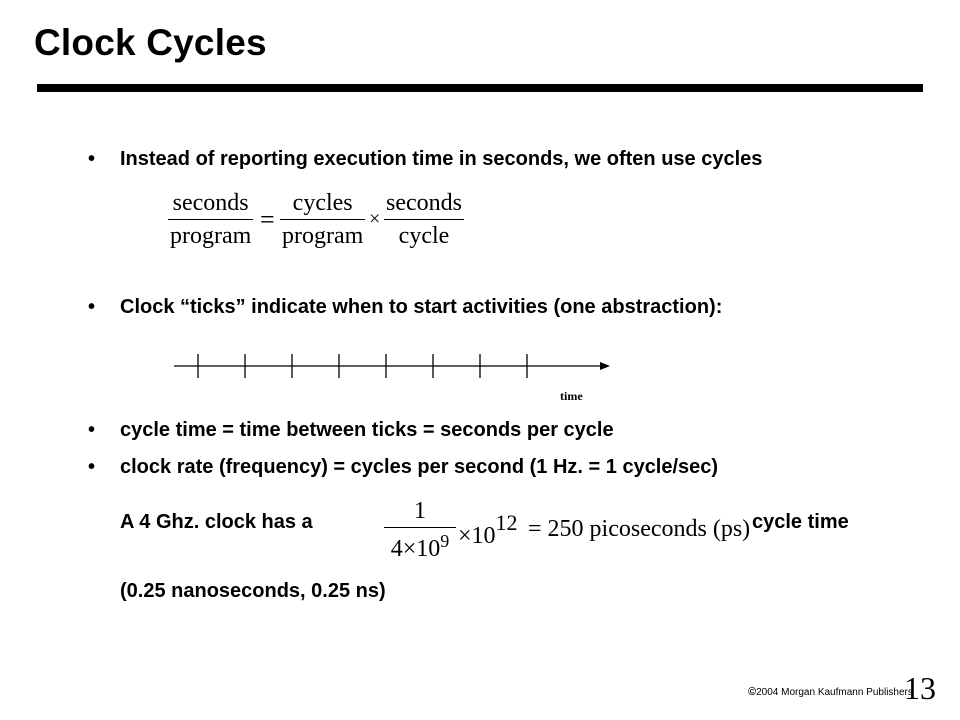 This screenshot has height=720, width=960. I want to click on fraction-denominator: 4×10⁹, so click(420, 547).